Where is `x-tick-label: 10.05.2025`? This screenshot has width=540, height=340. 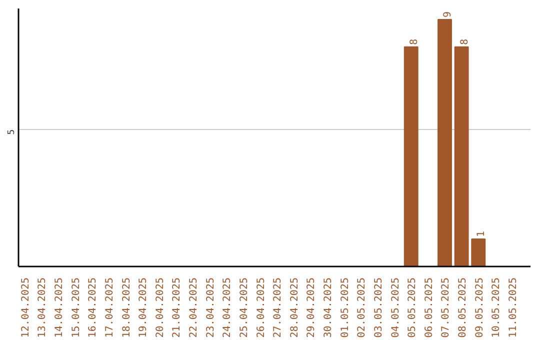 x-tick-label: 10.05.2025 is located at coordinates (496, 307).